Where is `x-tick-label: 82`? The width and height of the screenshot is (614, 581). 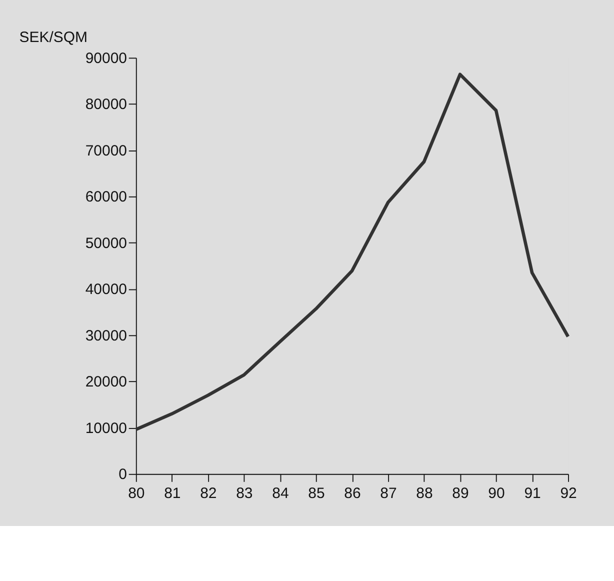
x-tick-label: 82 is located at coordinates (208, 493).